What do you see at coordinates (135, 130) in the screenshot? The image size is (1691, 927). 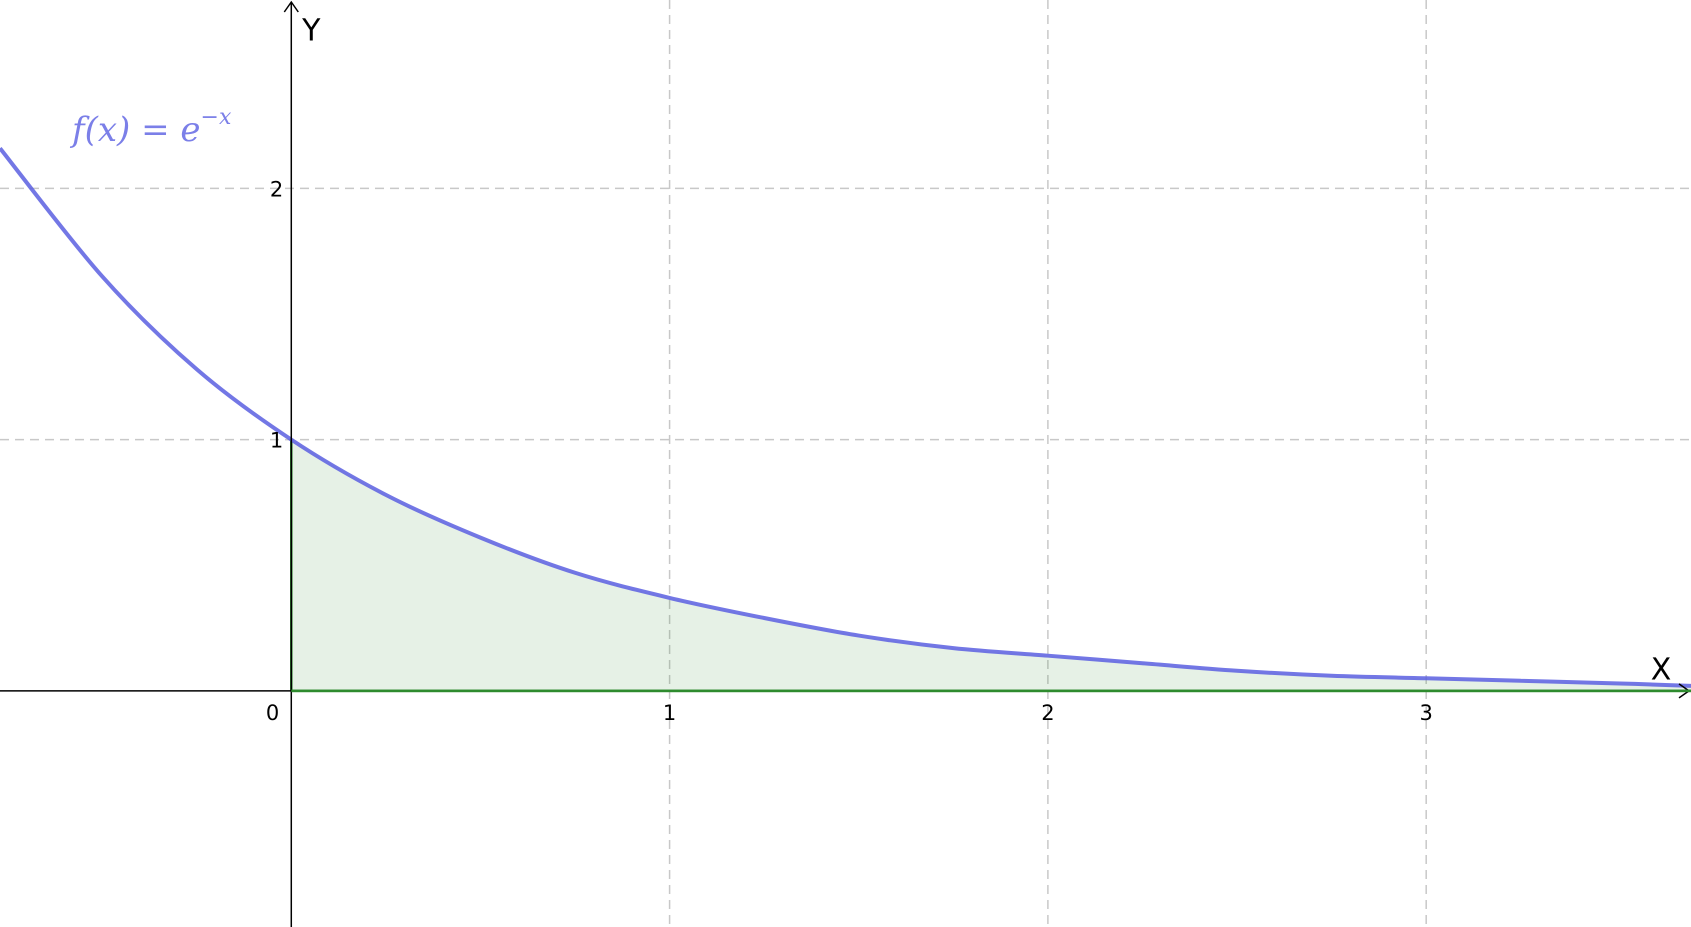 I see `function-label-base: f(x) = e` at bounding box center [135, 130].